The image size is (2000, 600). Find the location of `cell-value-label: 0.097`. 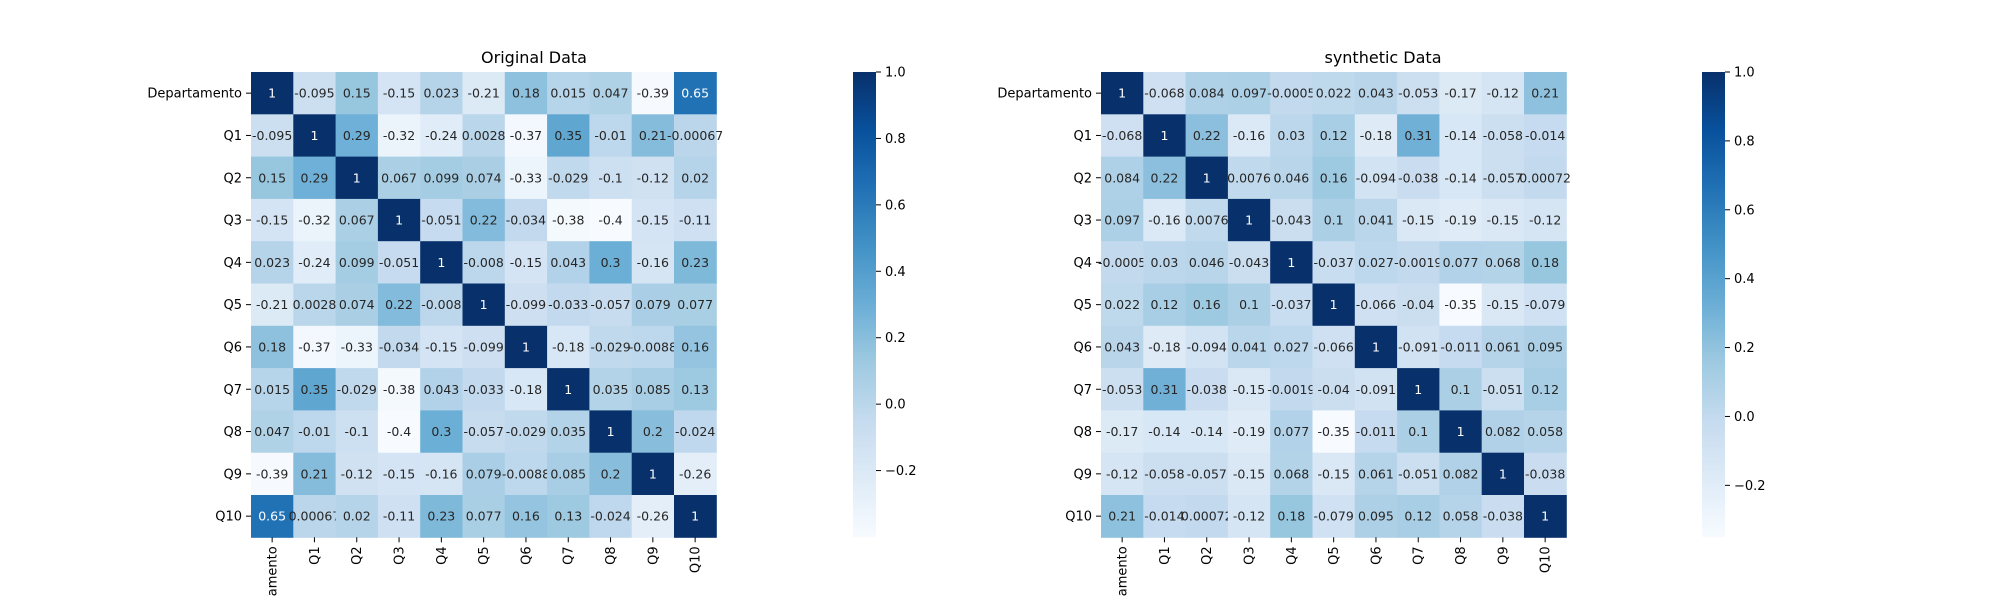

cell-value-label: 0.097 is located at coordinates (1122, 220).